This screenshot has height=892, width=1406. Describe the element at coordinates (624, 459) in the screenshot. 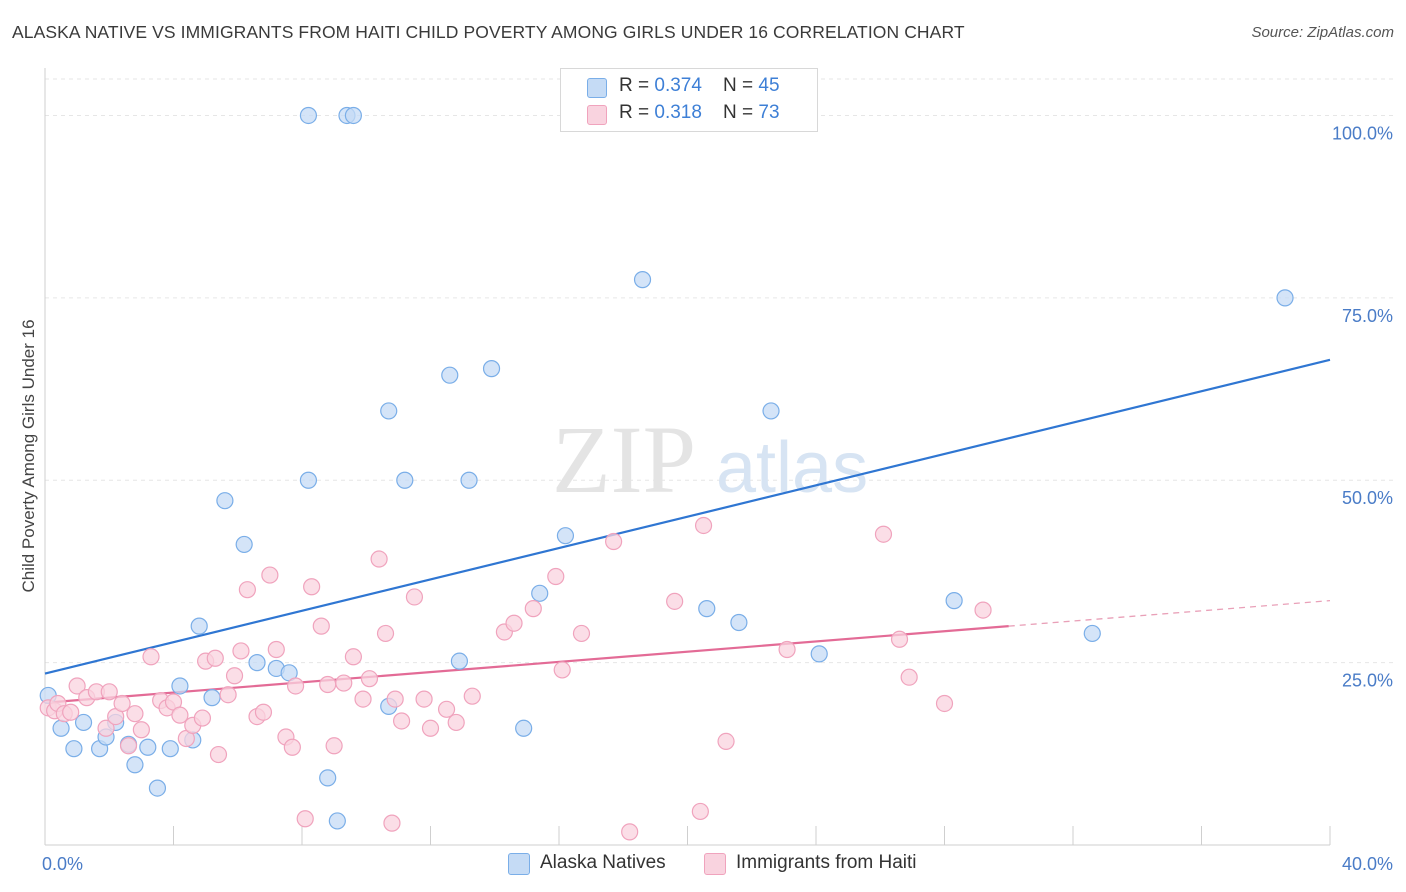

I see `watermark-zip: ZIP` at that location.